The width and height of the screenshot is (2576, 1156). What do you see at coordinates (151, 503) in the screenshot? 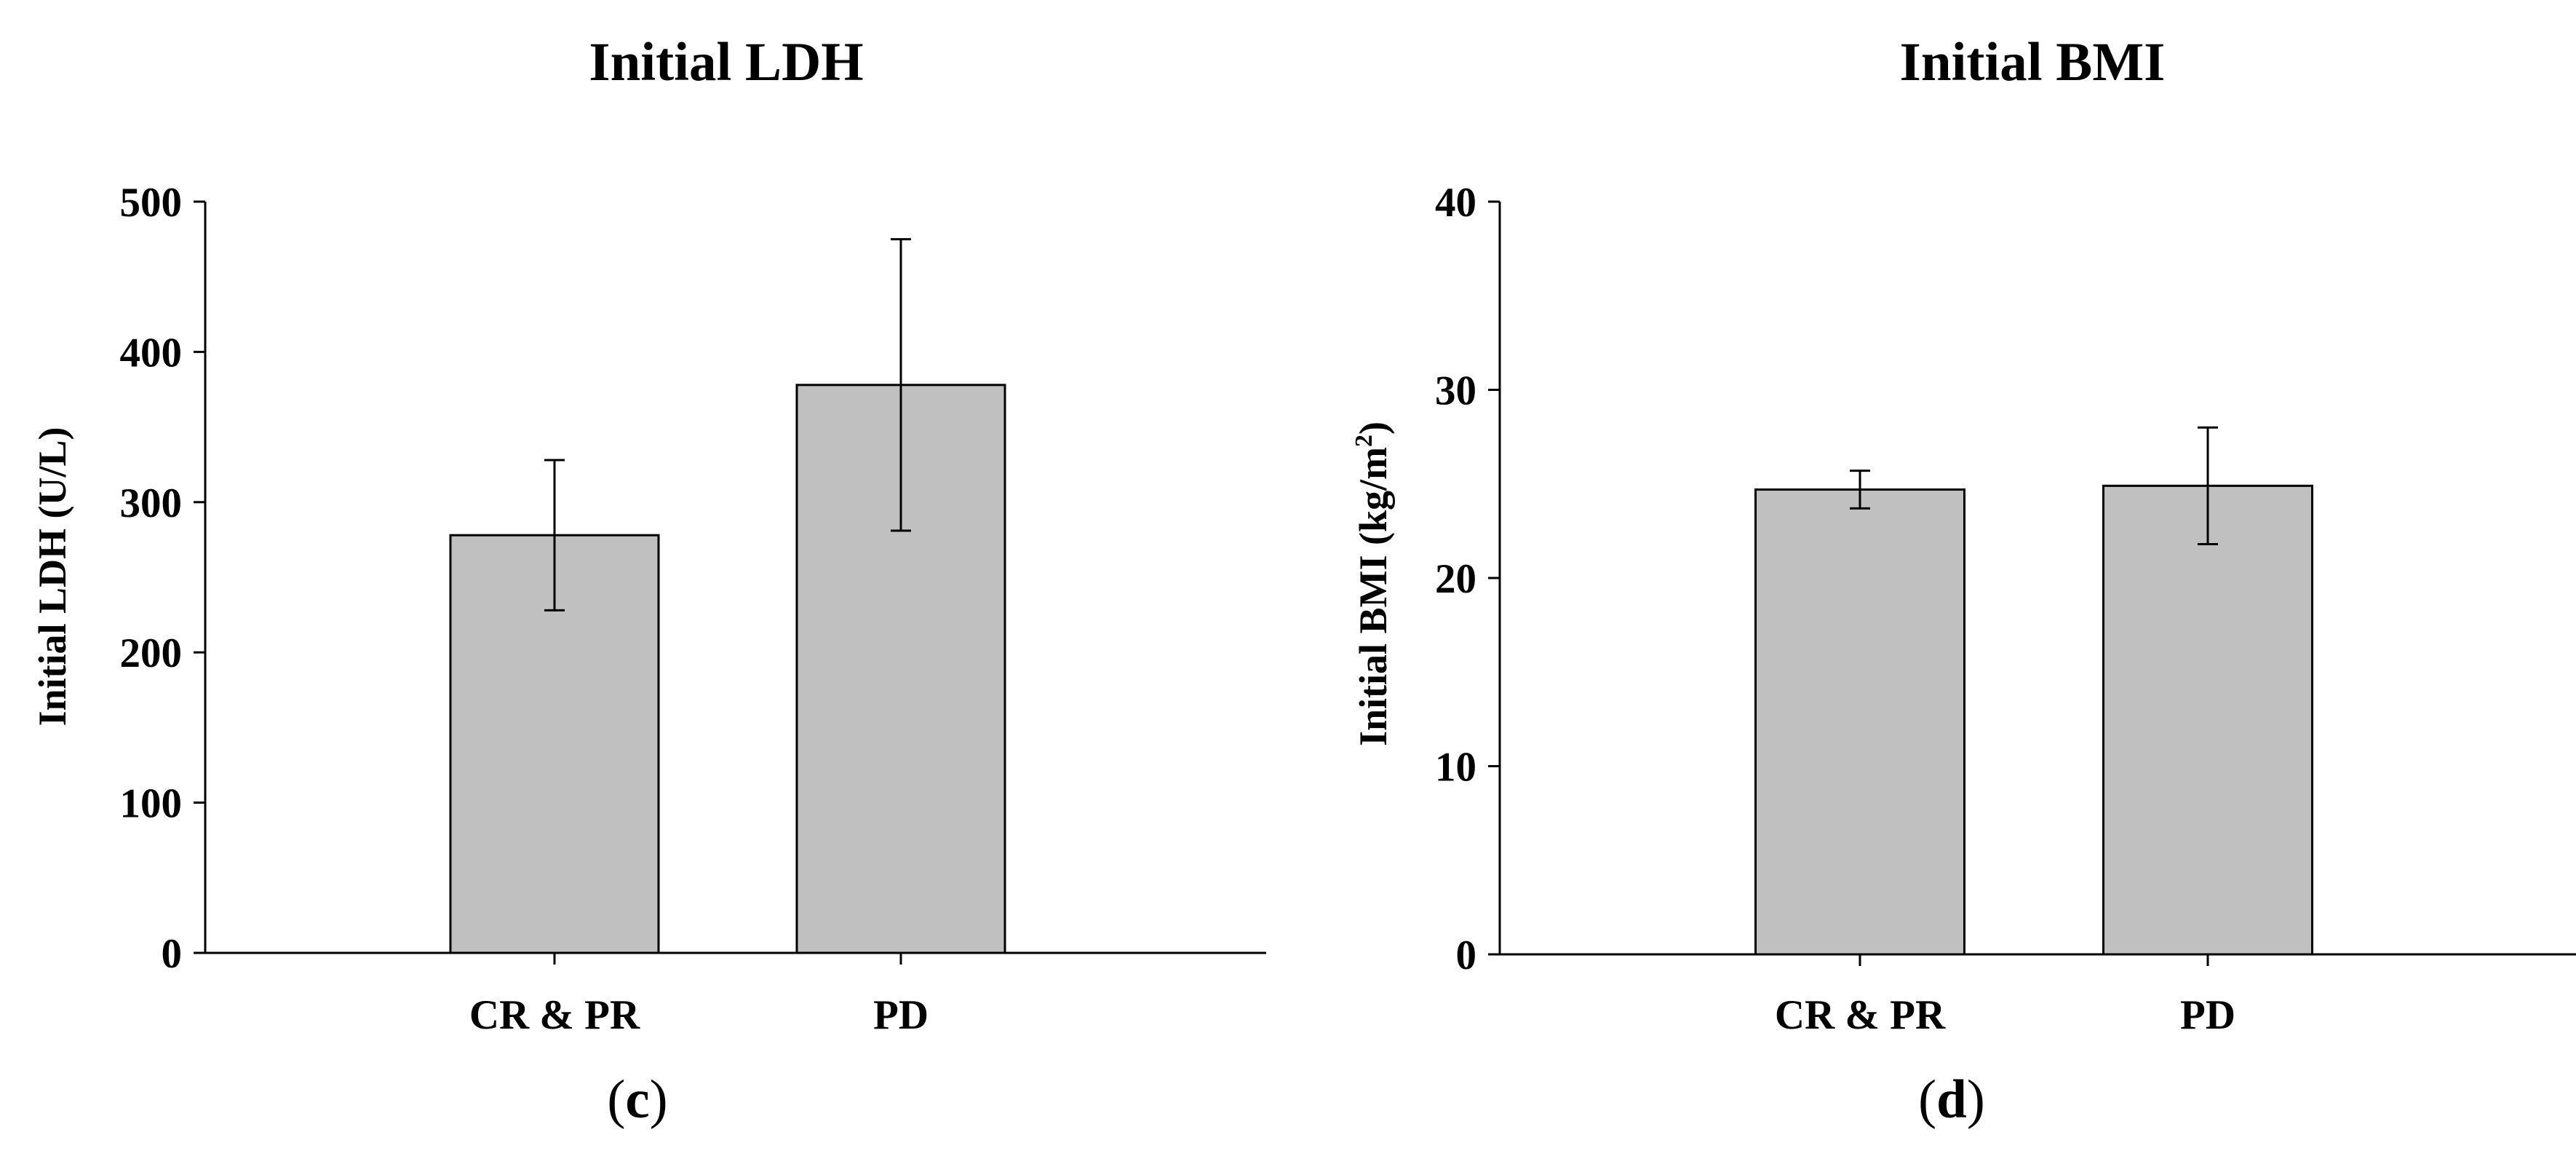
I see `y-tick-label: 300` at bounding box center [151, 503].